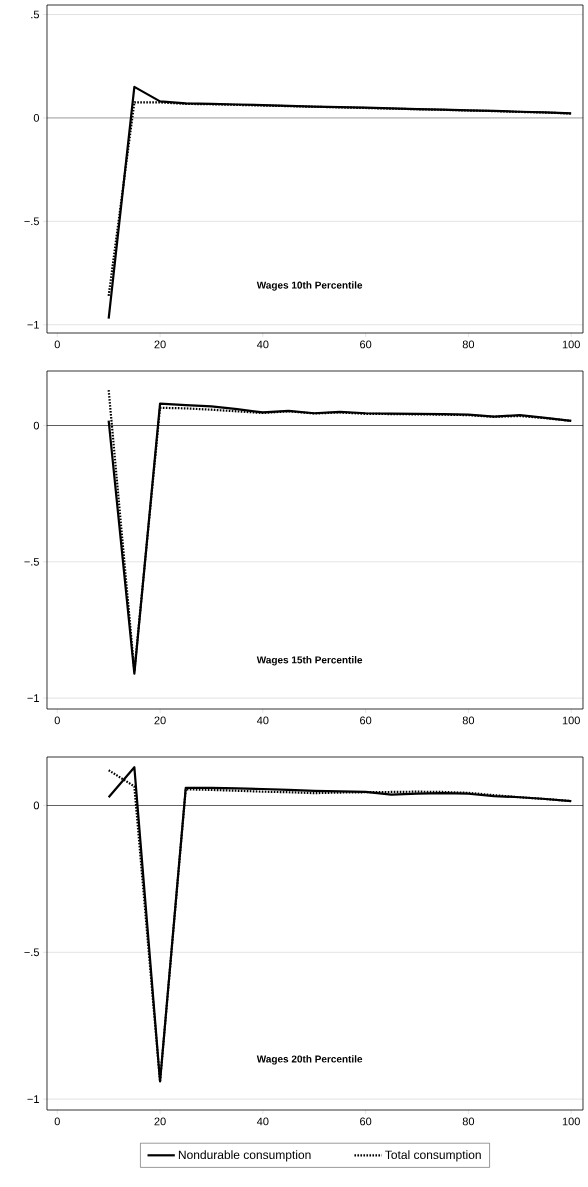  Describe the element at coordinates (309, 286) in the screenshot. I see `text: Wages 10th Percentile` at that location.